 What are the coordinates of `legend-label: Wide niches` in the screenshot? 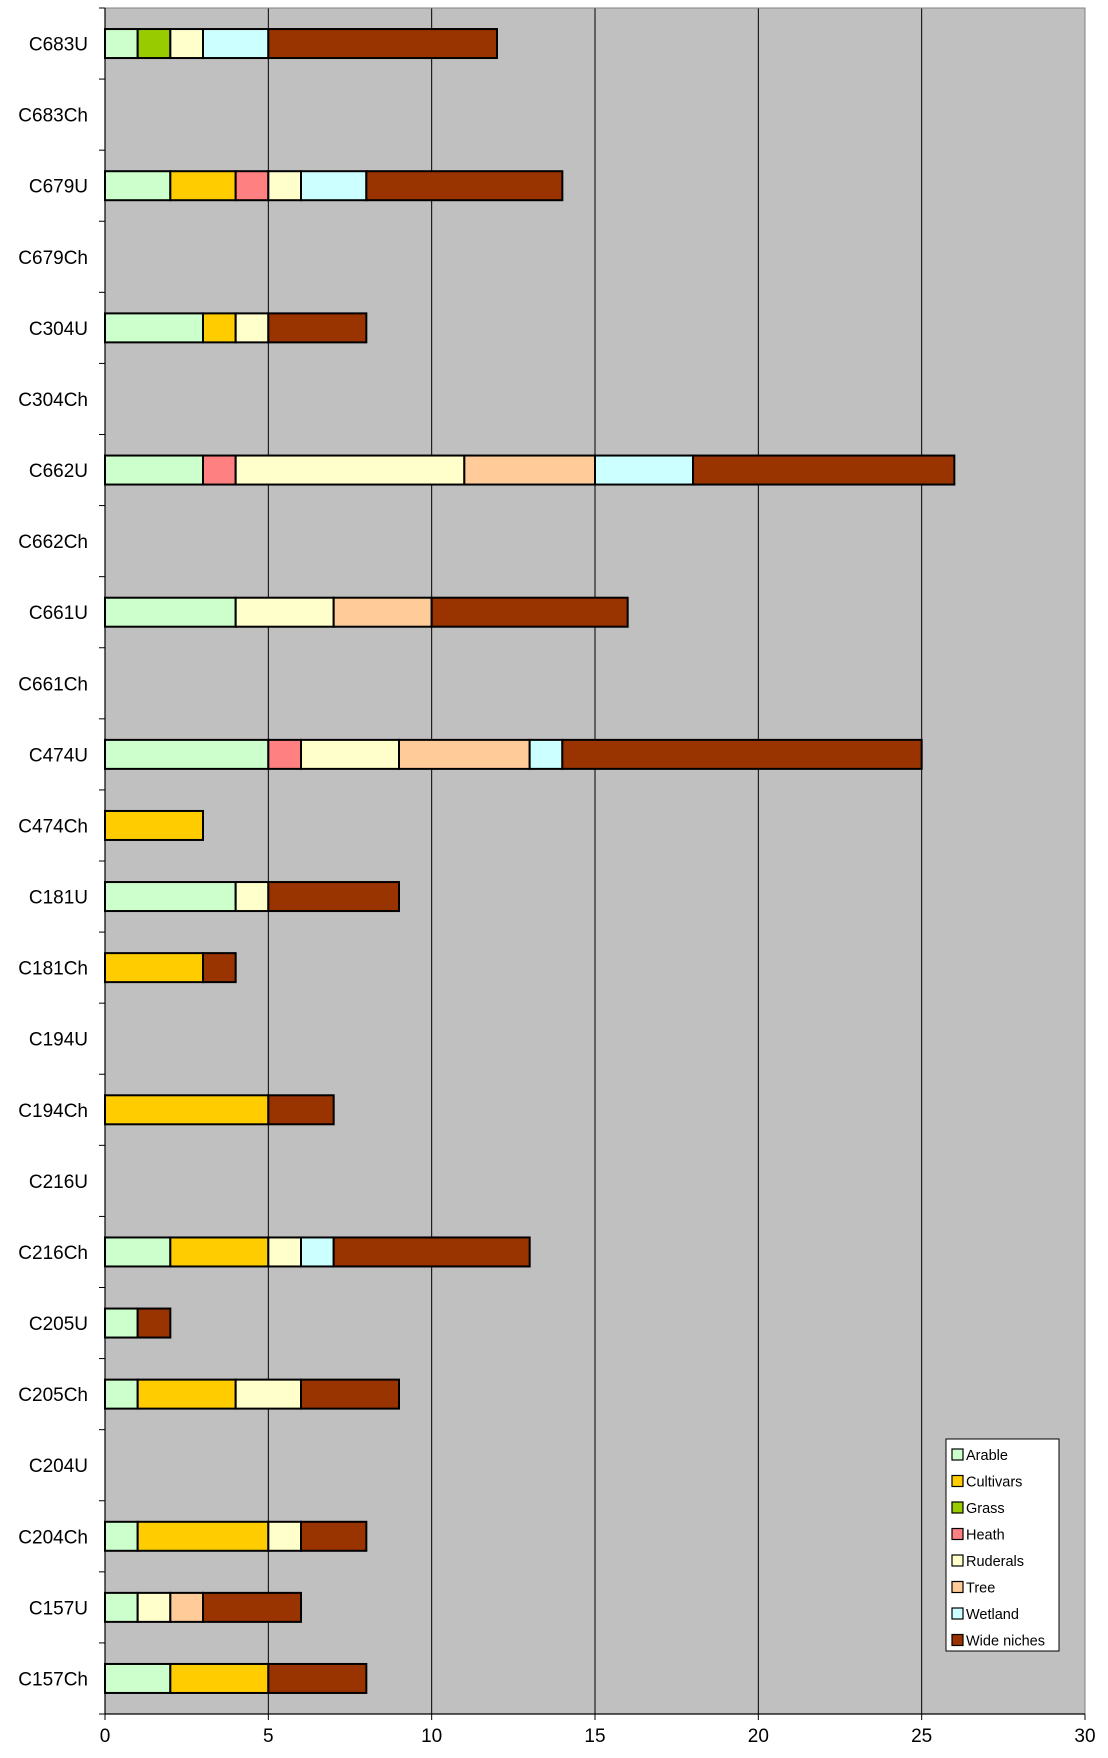 It's located at (1005, 1642).